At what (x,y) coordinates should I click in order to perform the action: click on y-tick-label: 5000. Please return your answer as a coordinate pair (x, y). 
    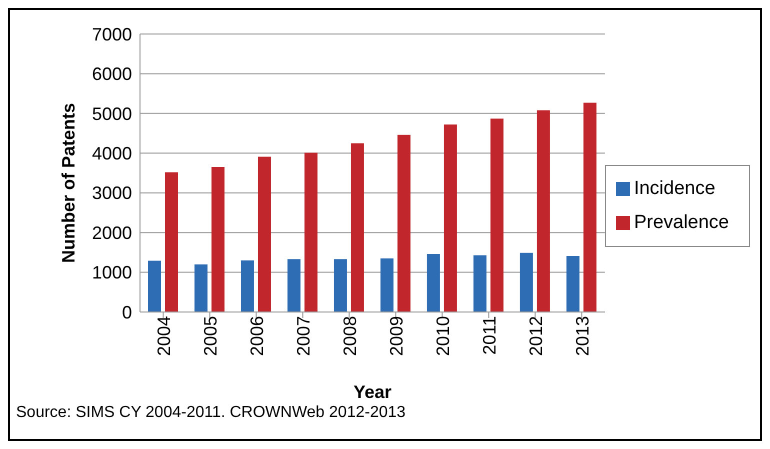
    Looking at the image, I should click on (112, 114).